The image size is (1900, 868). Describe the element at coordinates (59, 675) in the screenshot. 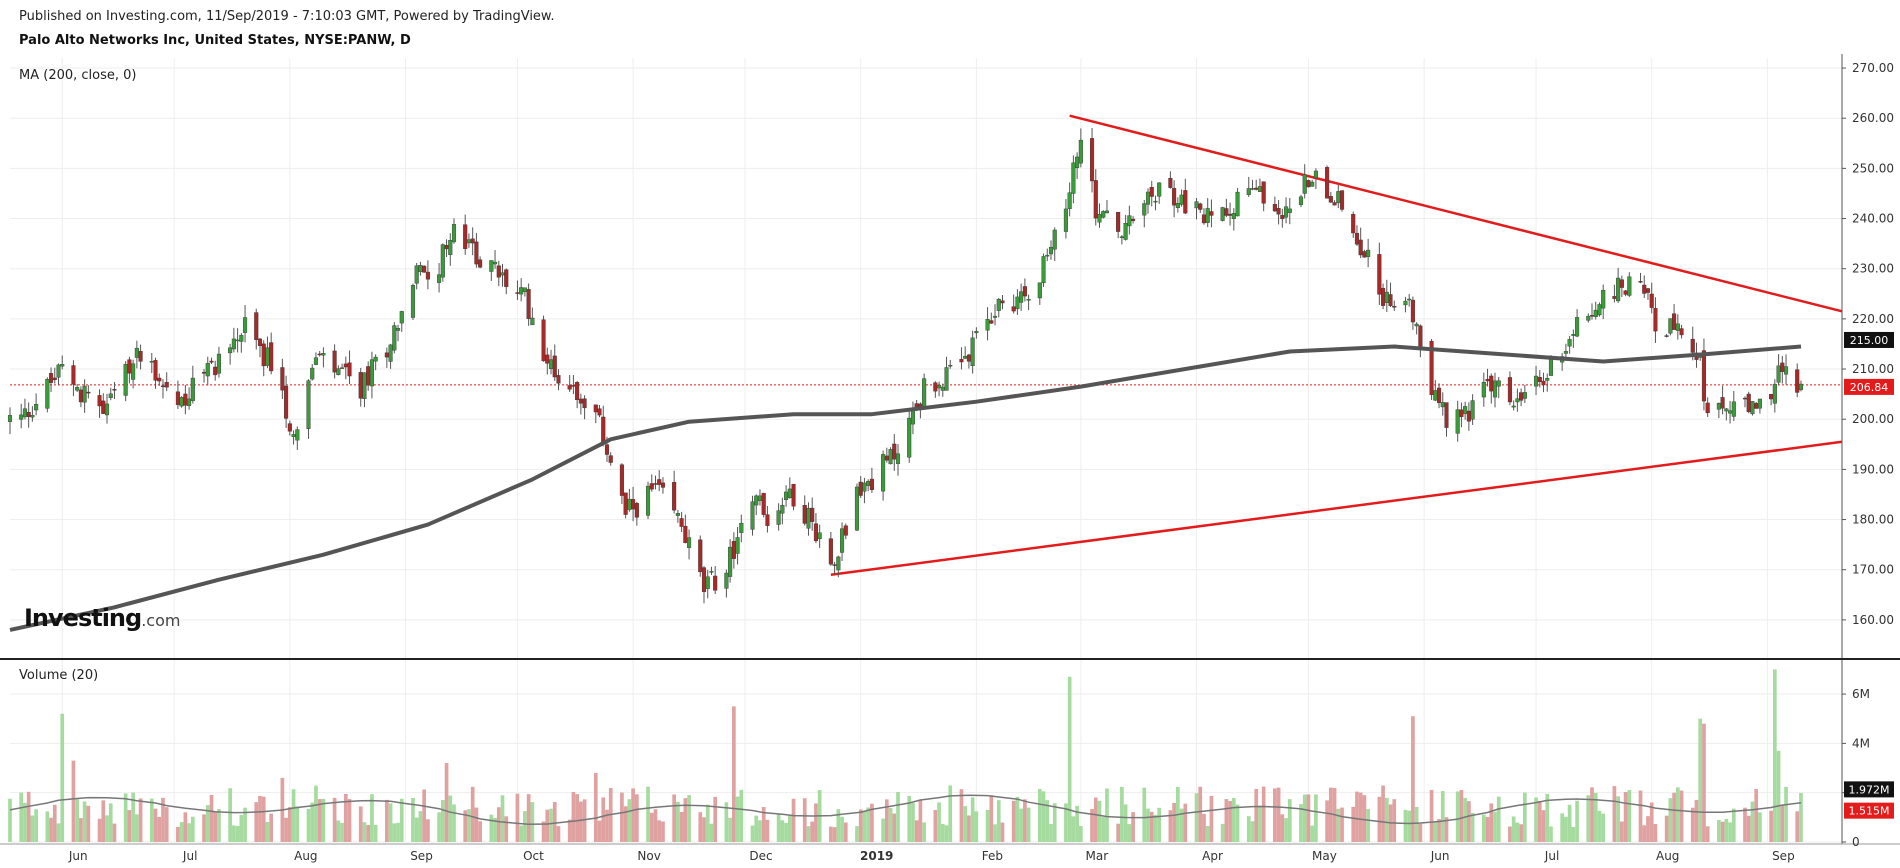

I see `volume-indicator-label: Volume (20)` at that location.